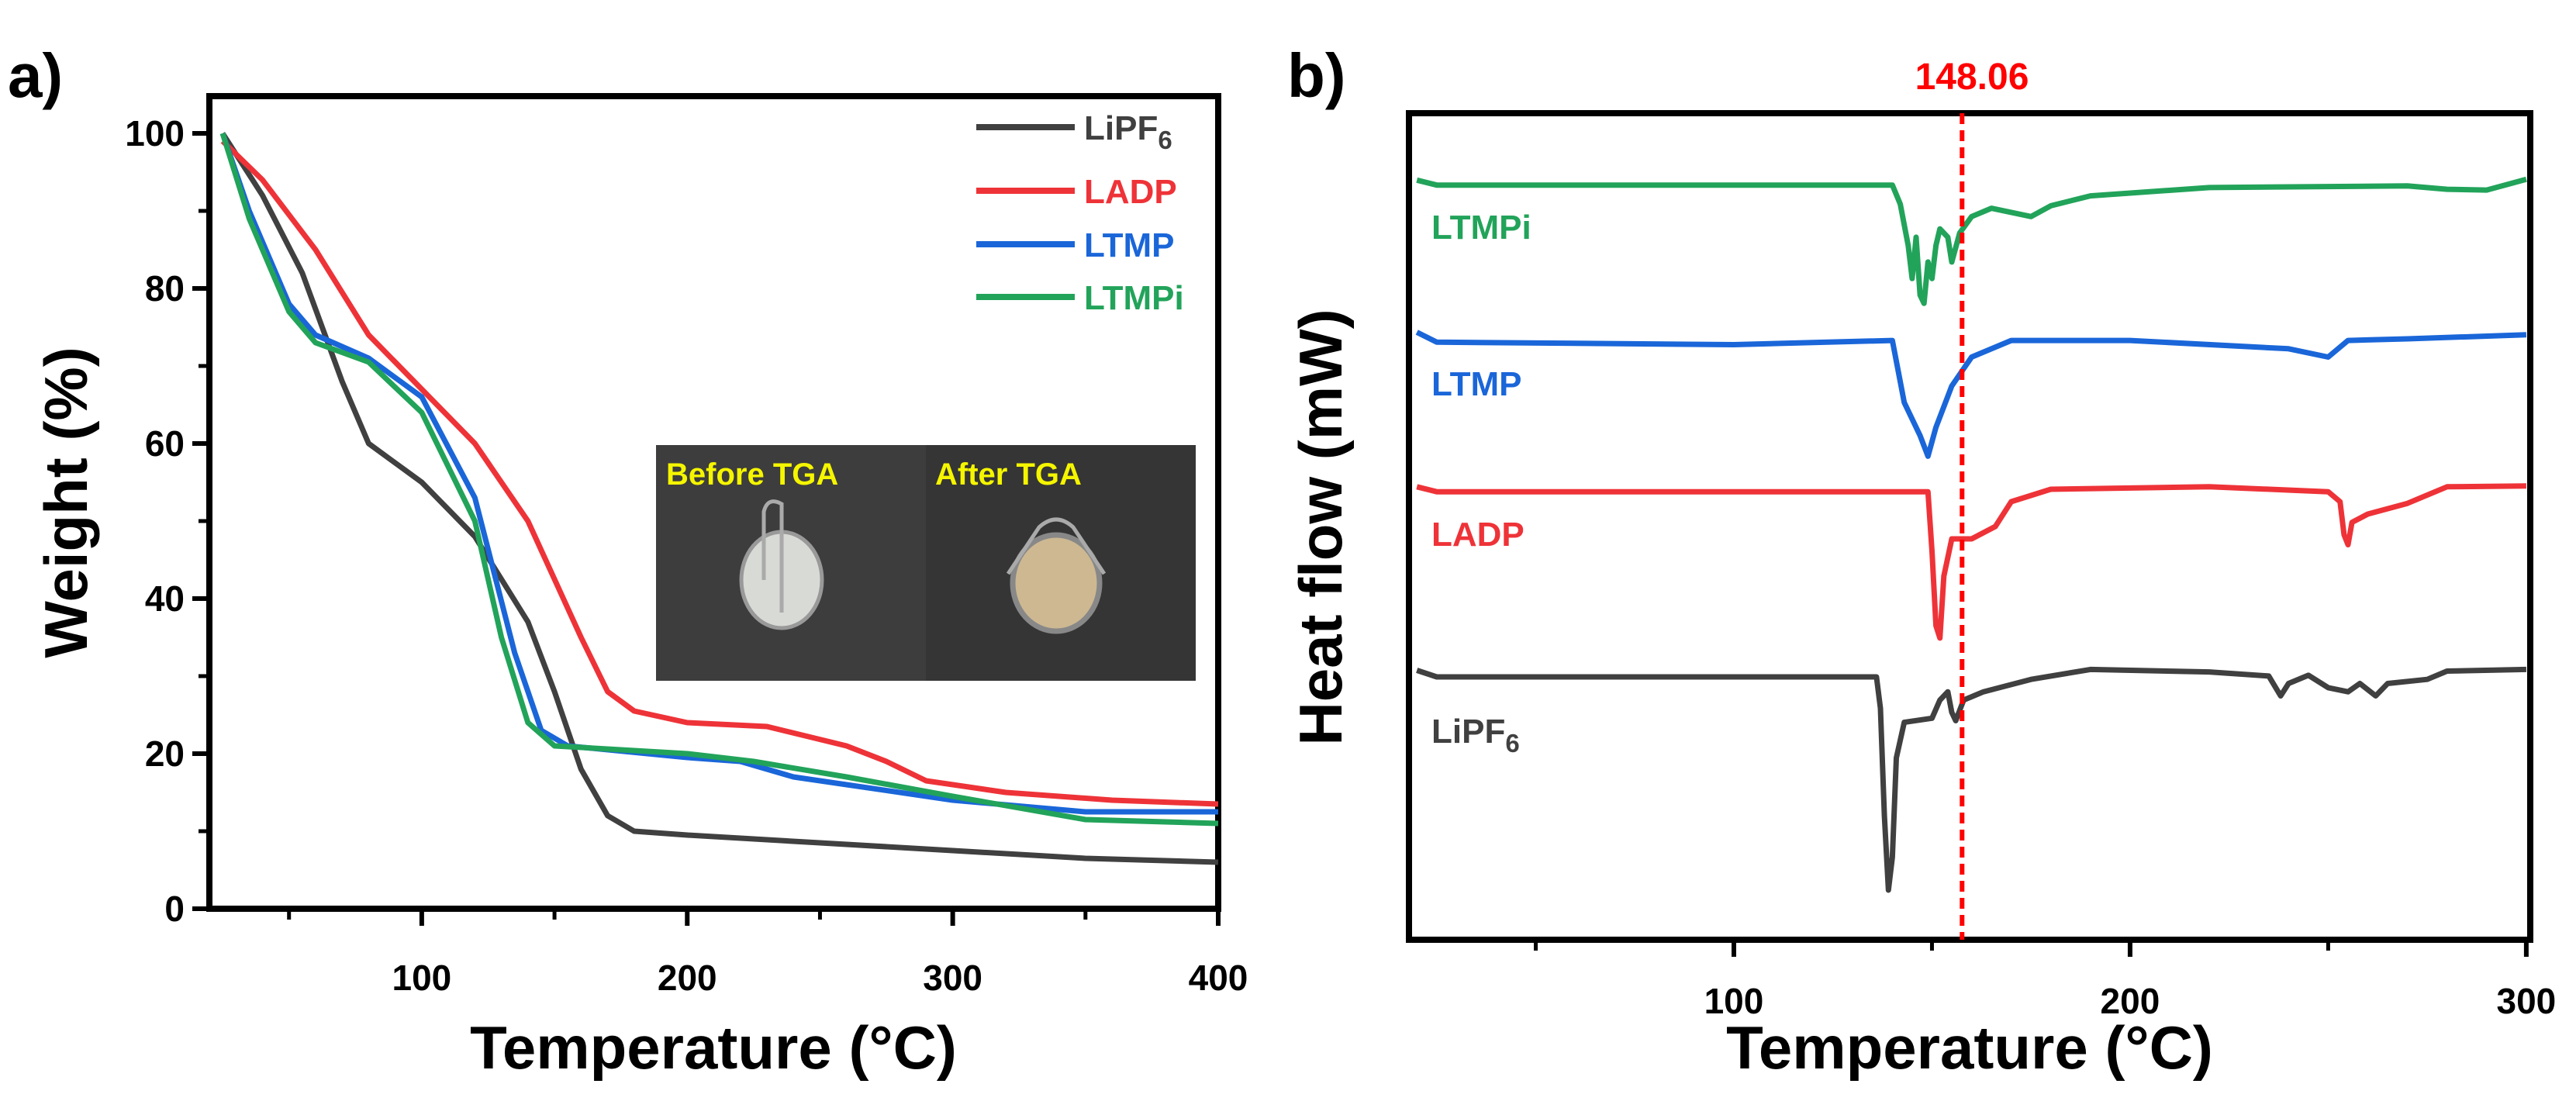  I want to click on panel-a-y-axis-title: Weight (%), so click(66, 502).